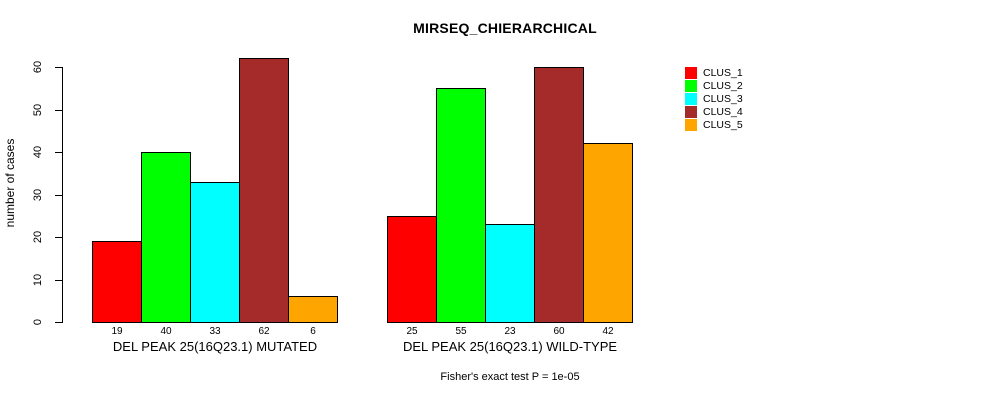 Image resolution: width=990 pixels, height=400 pixels. What do you see at coordinates (38, 195) in the screenshot?
I see `y-axis-tick-label: 30` at bounding box center [38, 195].